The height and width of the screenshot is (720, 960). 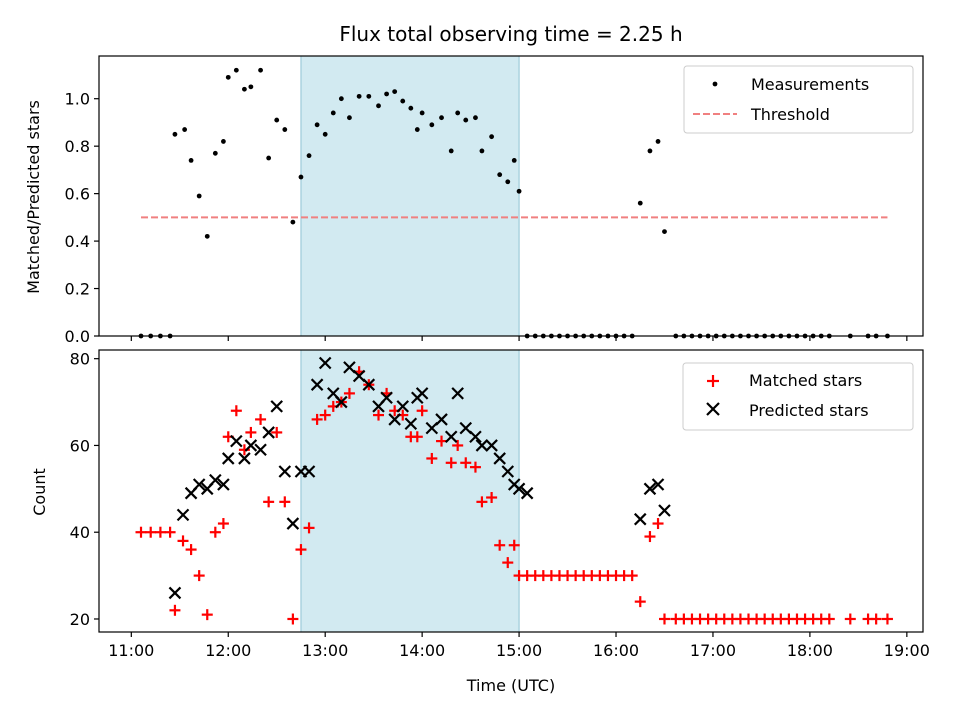 What do you see at coordinates (798, 99) in the screenshot?
I see `ratio-legend-box` at bounding box center [798, 99].